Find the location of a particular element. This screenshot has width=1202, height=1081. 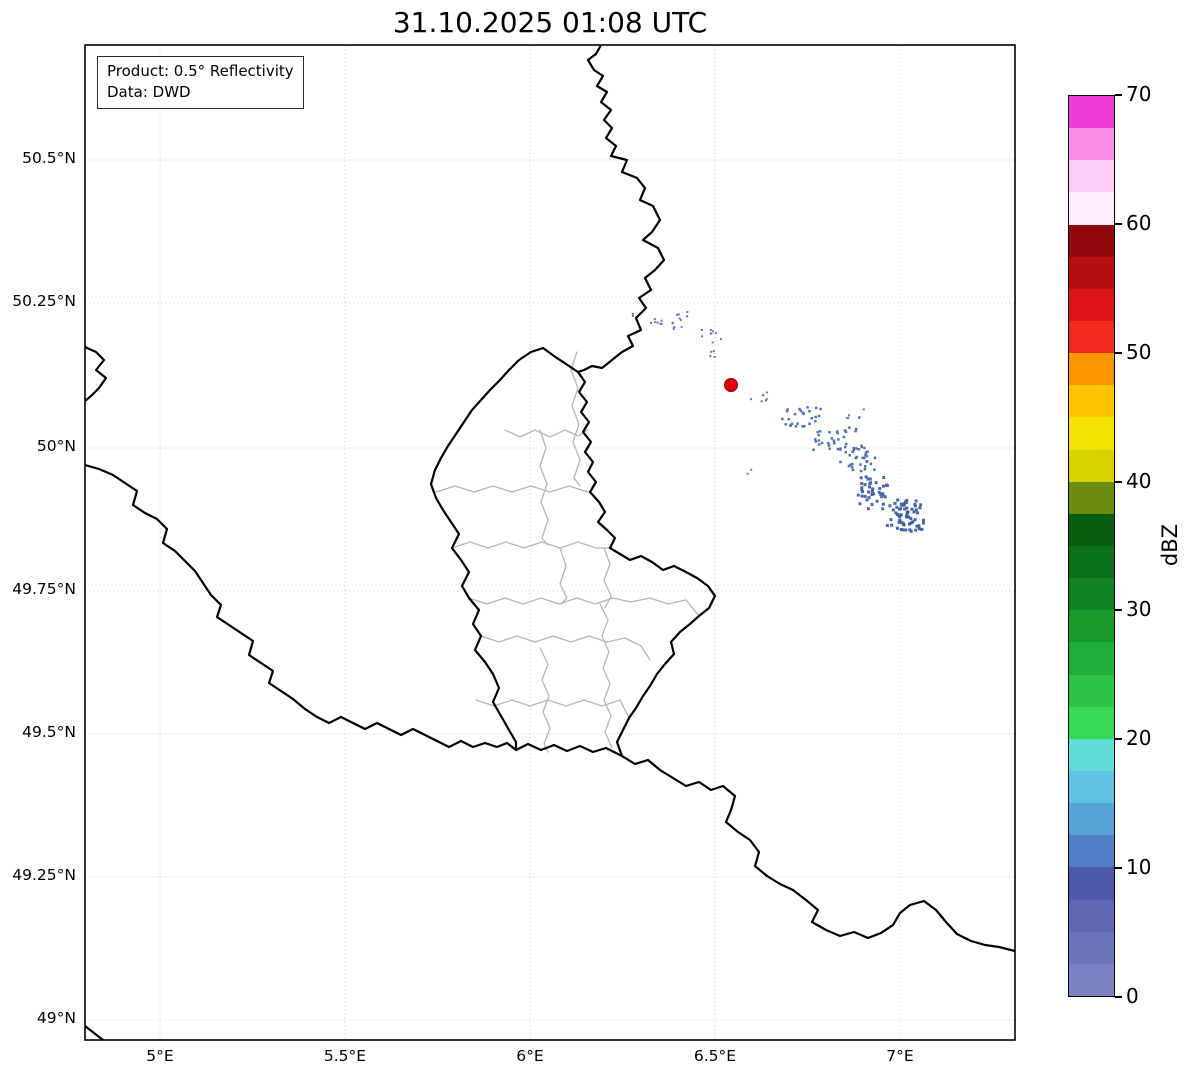

y-axis-tick-label: 50°N is located at coordinates (56, 446).